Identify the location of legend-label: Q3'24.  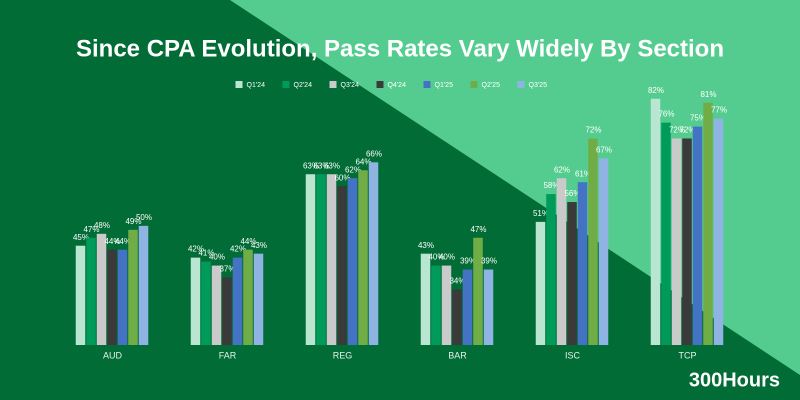
(350, 85).